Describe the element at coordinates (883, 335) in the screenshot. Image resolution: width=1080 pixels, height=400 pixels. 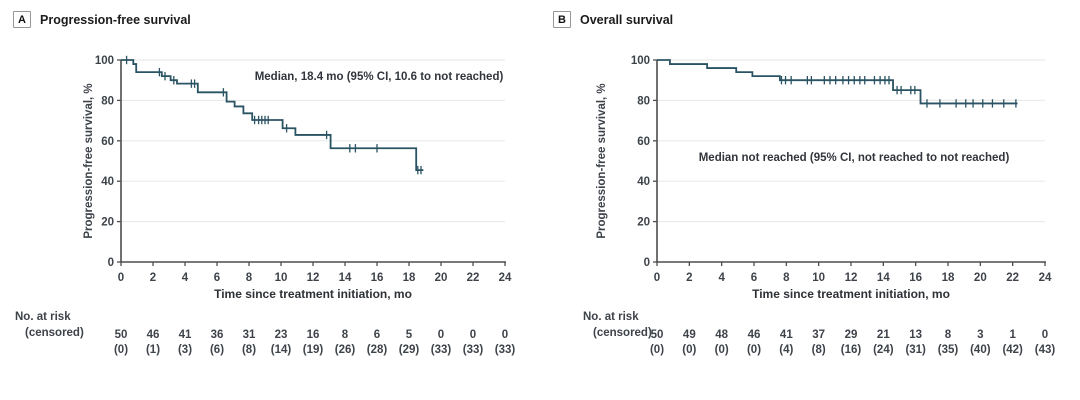
I see `risk-at-risk-value: 21` at that location.